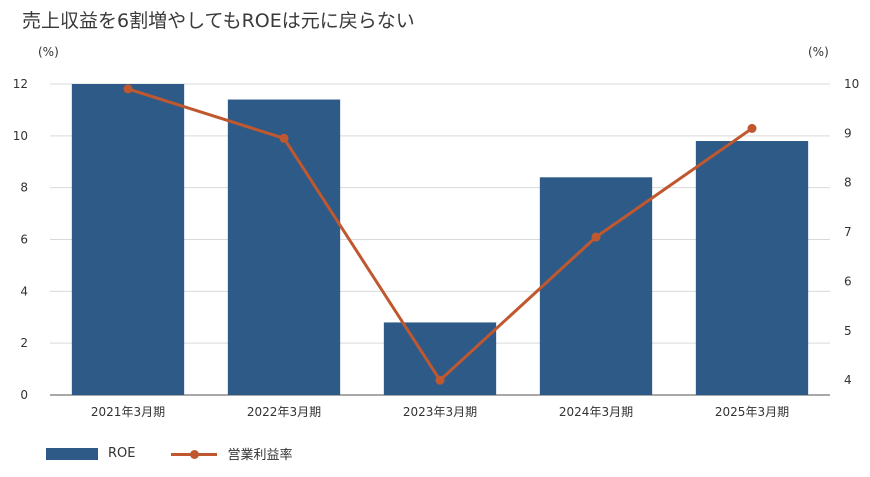 The image size is (870, 477). Describe the element at coordinates (818, 52) in the screenshot. I see `right-axis-unit: (%)` at that location.